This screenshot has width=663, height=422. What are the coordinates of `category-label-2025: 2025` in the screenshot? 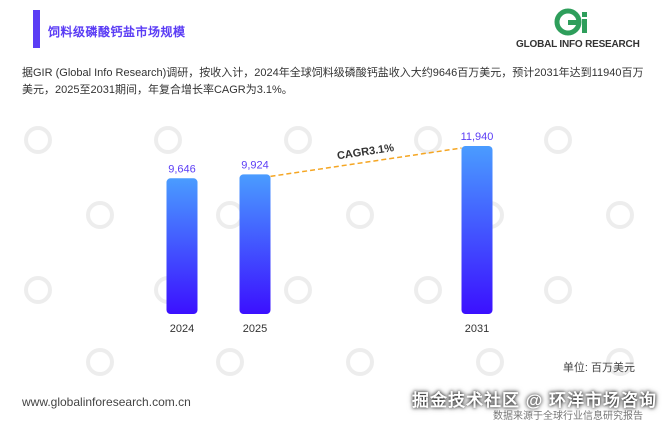 It's located at (255, 329).